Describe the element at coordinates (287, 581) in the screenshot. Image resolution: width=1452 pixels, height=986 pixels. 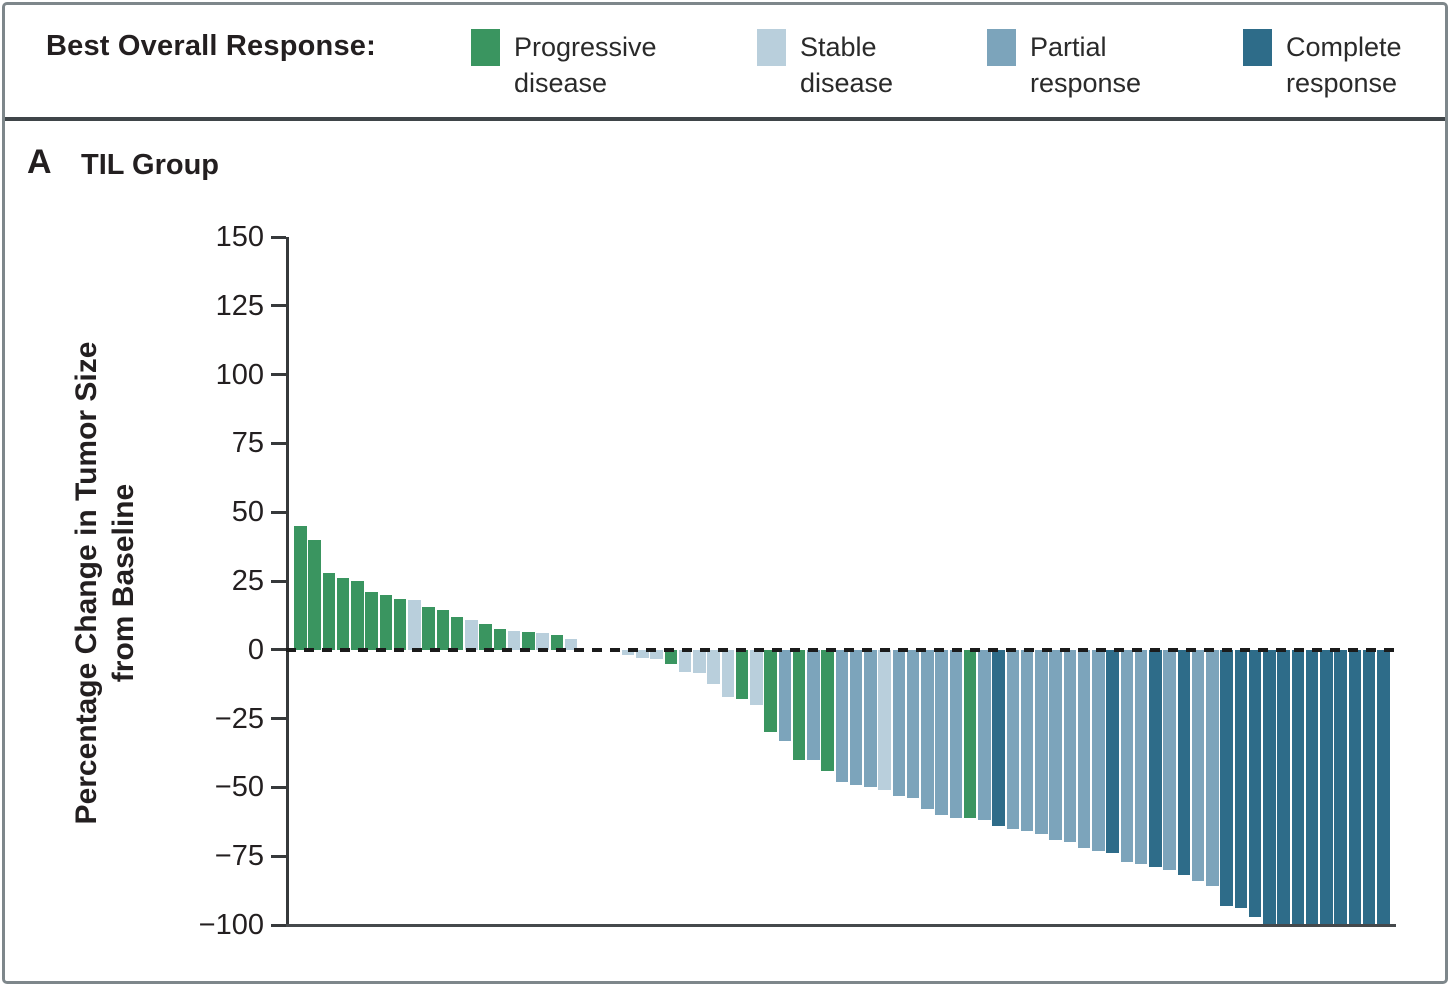
I see `y-axis-line` at that location.